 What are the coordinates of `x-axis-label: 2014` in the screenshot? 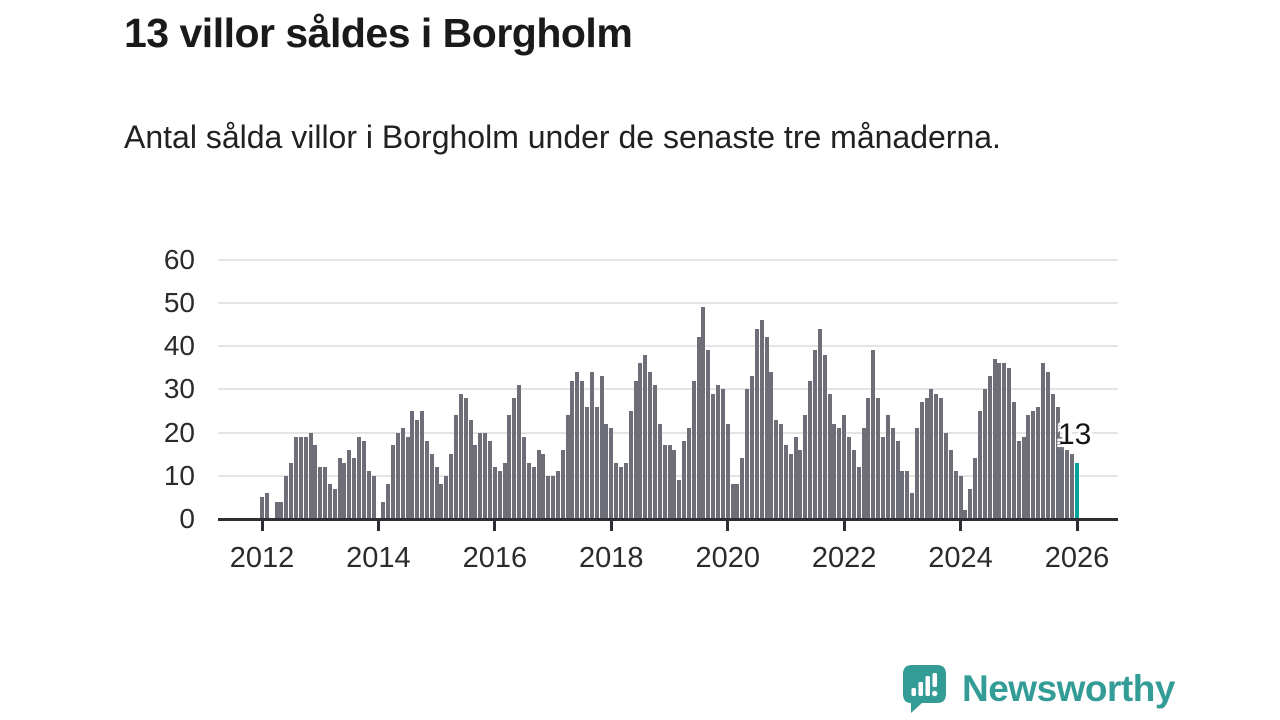 It's located at (378, 558).